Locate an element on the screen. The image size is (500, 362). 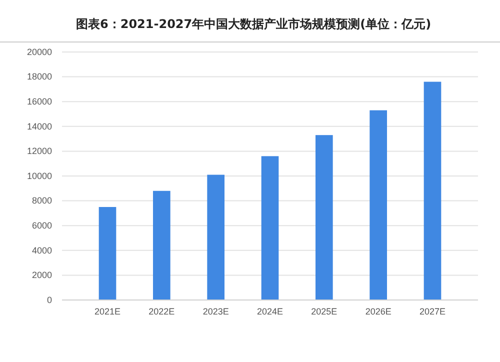
x-tick-label: 2027E is located at coordinates (432, 311).